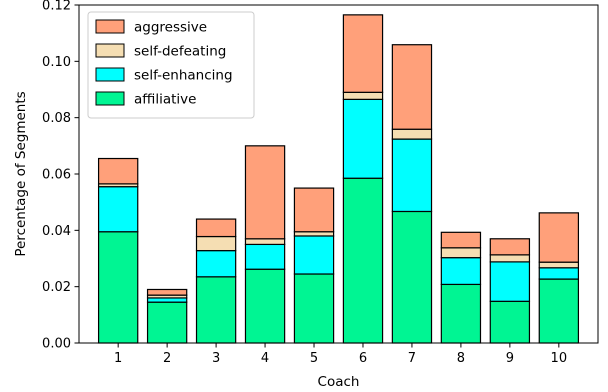  I want to click on x-tick-label: 2, so click(167, 358).